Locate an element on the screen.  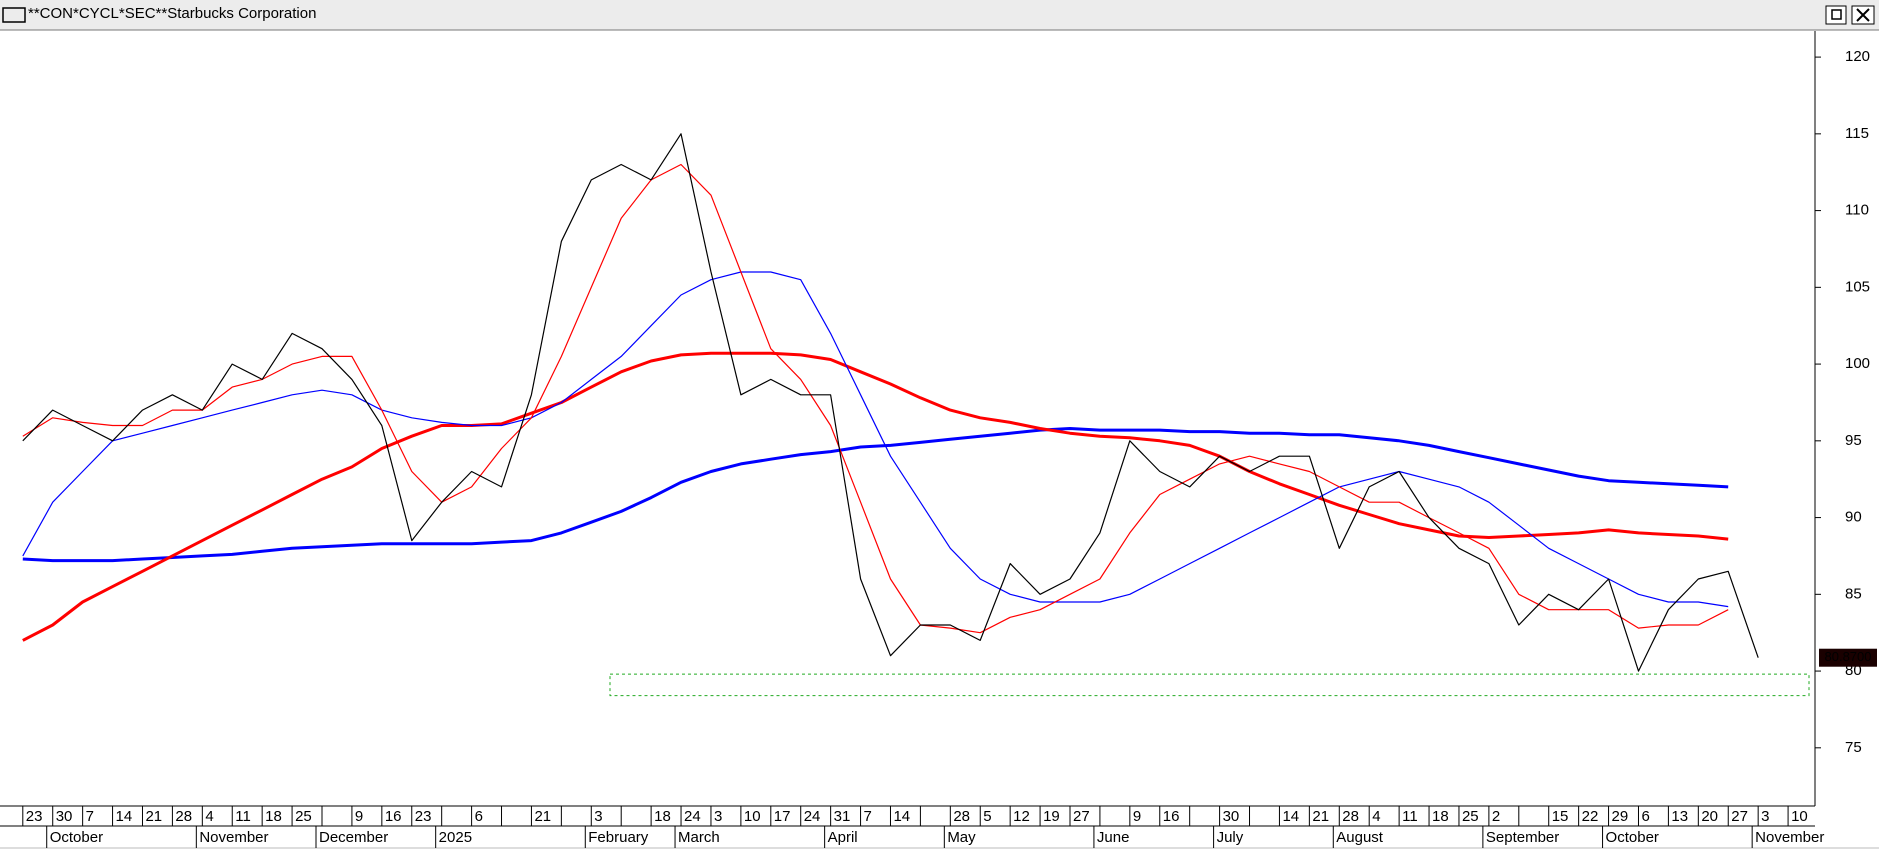
y-tick-label: 110 is located at coordinates (1857, 210).